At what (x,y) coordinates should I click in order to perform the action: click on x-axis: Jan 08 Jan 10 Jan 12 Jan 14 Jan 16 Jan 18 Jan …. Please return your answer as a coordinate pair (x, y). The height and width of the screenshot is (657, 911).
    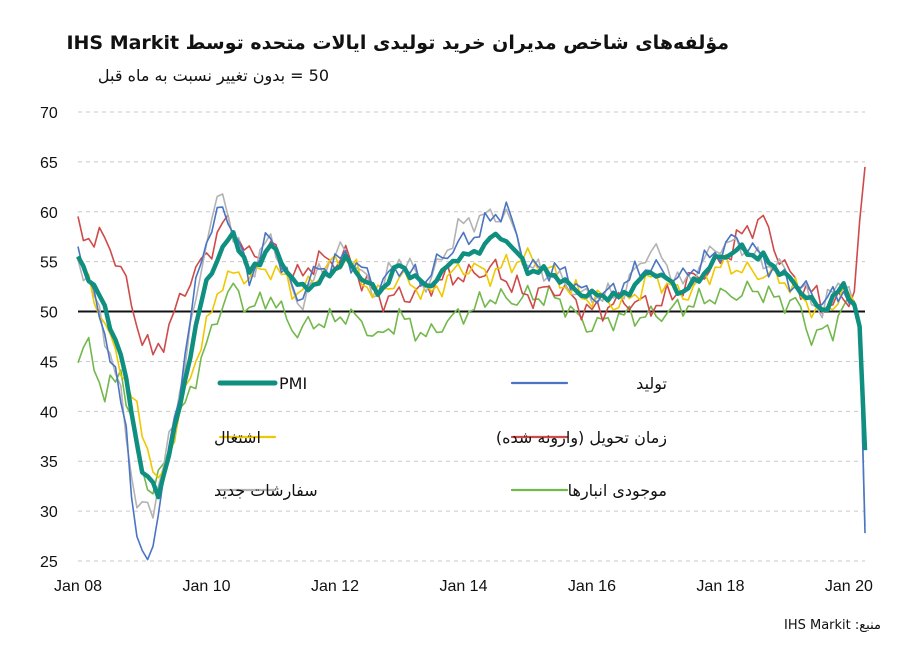
    Looking at the image, I should click on (463, 586).